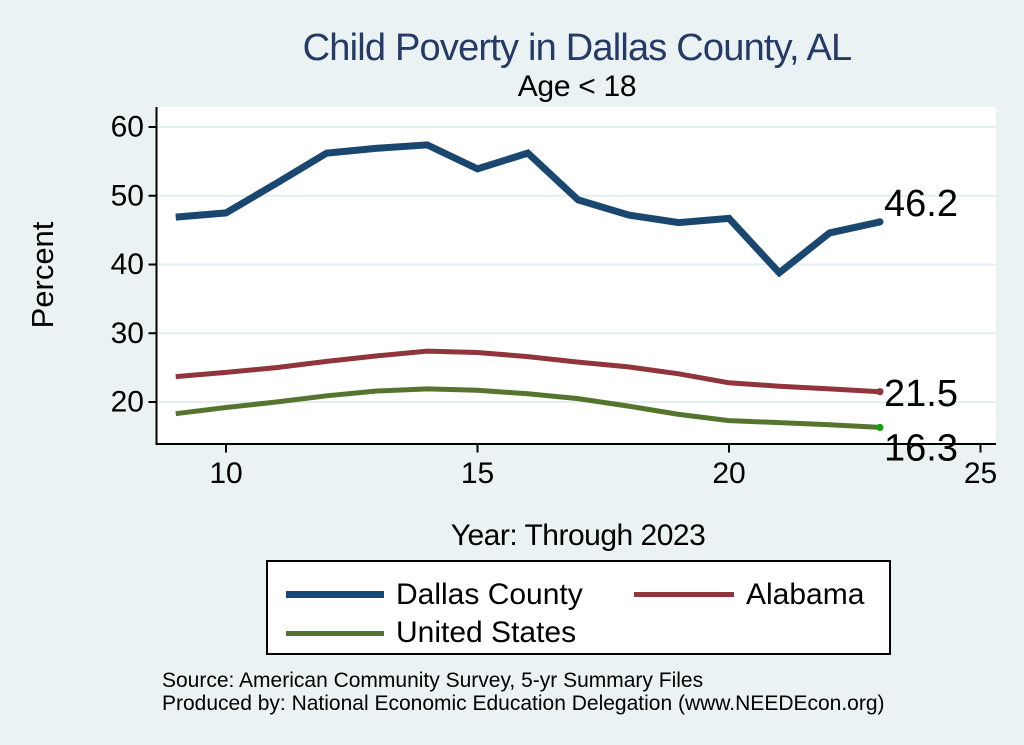 The image size is (1024, 745). I want to click on chart-title: Child Poverty in Dallas County, AL, so click(577, 48).